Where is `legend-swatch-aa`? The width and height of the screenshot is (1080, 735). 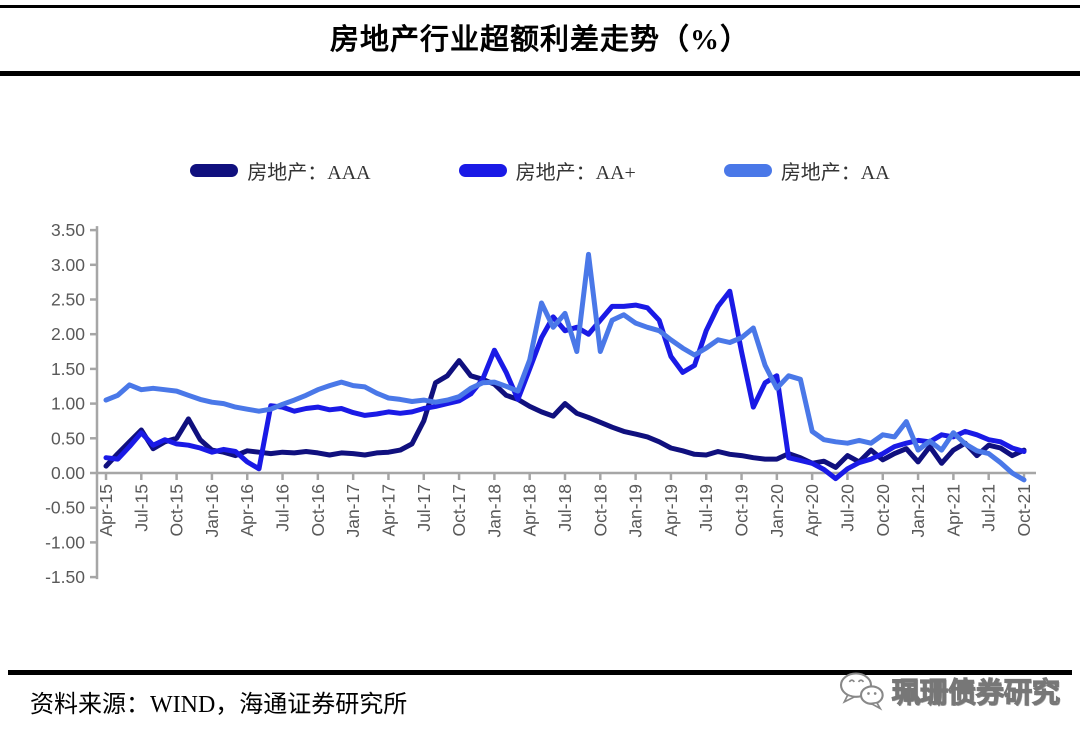
legend-swatch-aa is located at coordinates (747, 170).